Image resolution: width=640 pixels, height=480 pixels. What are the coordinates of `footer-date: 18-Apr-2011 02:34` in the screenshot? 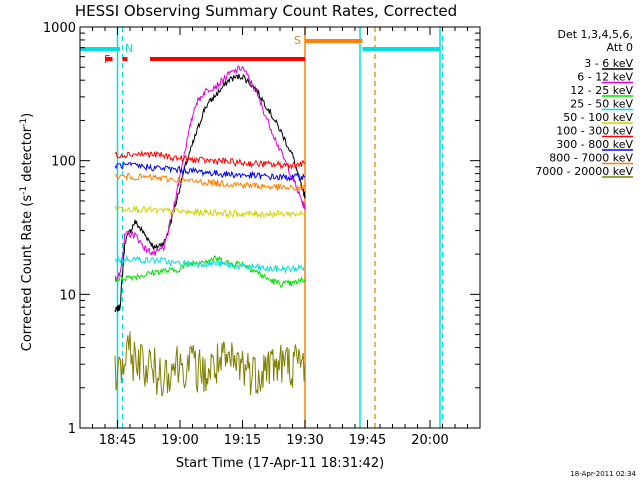 It's located at (603, 474).